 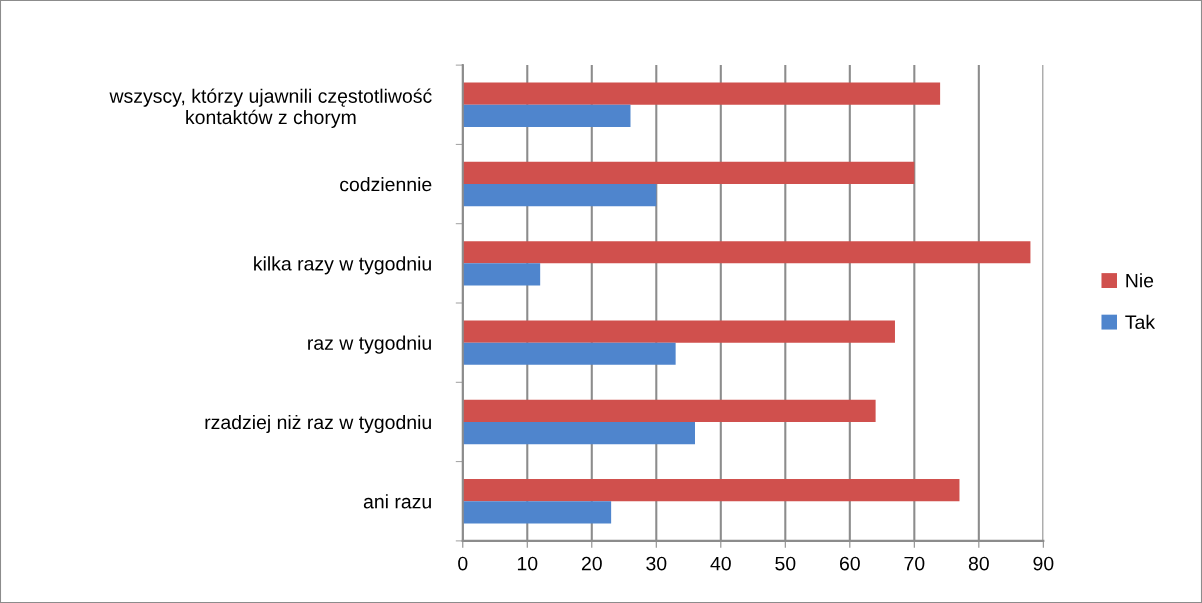 What do you see at coordinates (1140, 322) in the screenshot?
I see `legend-label: Tak` at bounding box center [1140, 322].